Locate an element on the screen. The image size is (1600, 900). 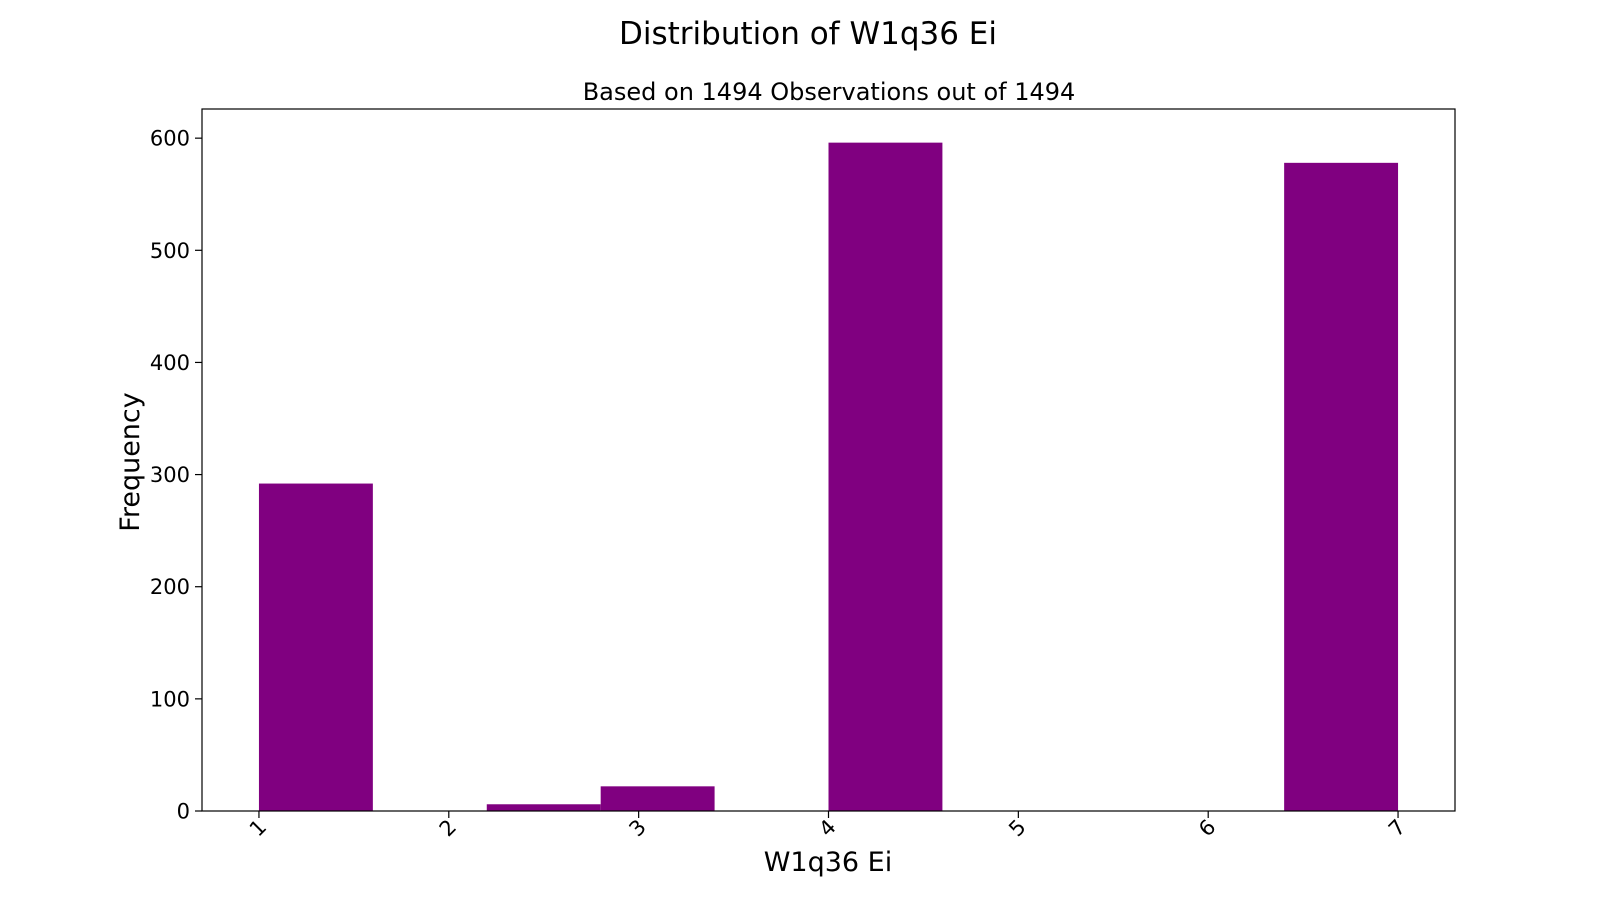
y-axis: 0 100 200 300 400 500 600 is located at coordinates (176, 475).